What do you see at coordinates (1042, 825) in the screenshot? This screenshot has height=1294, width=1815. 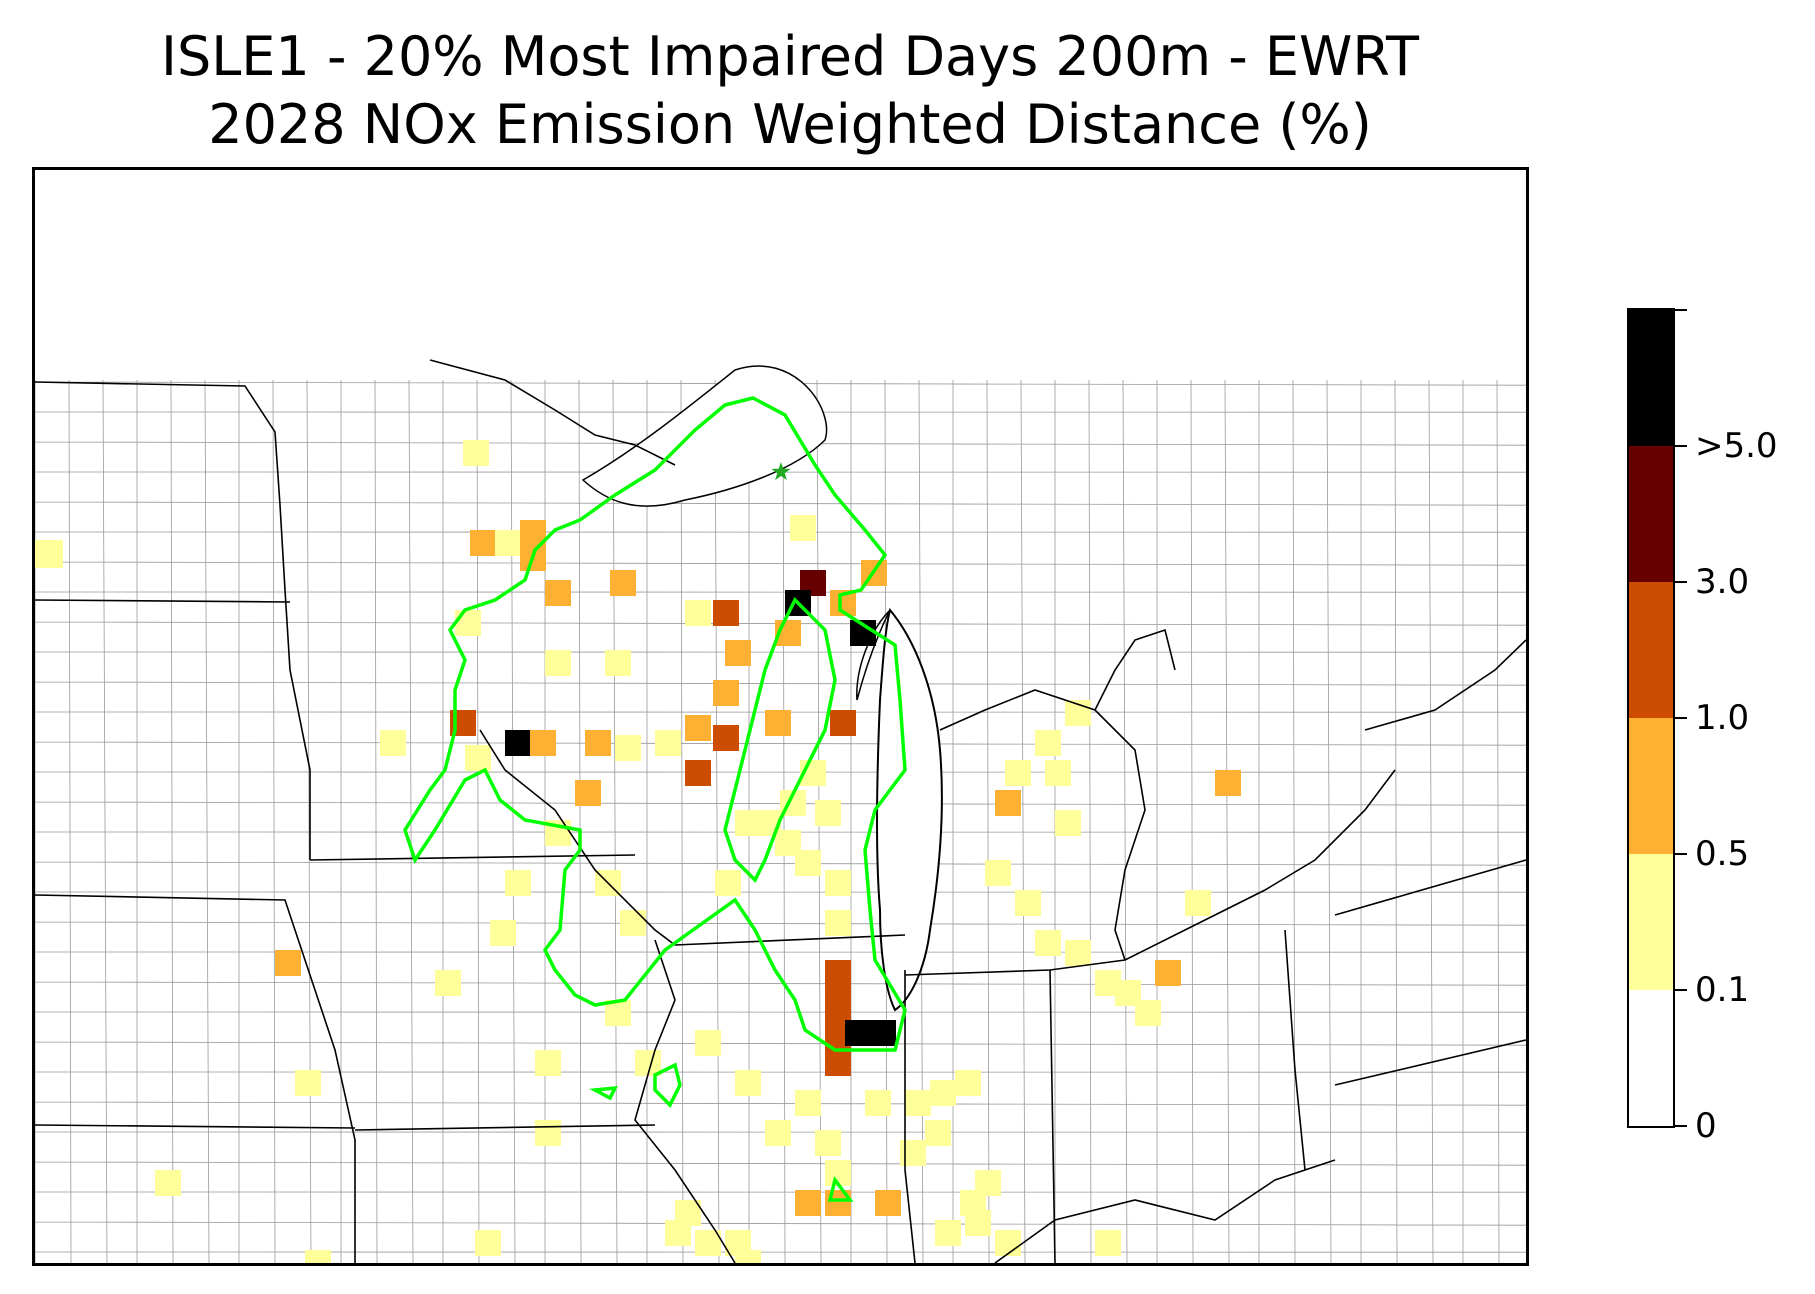 I see `lower-michigan-shore` at bounding box center [1042, 825].